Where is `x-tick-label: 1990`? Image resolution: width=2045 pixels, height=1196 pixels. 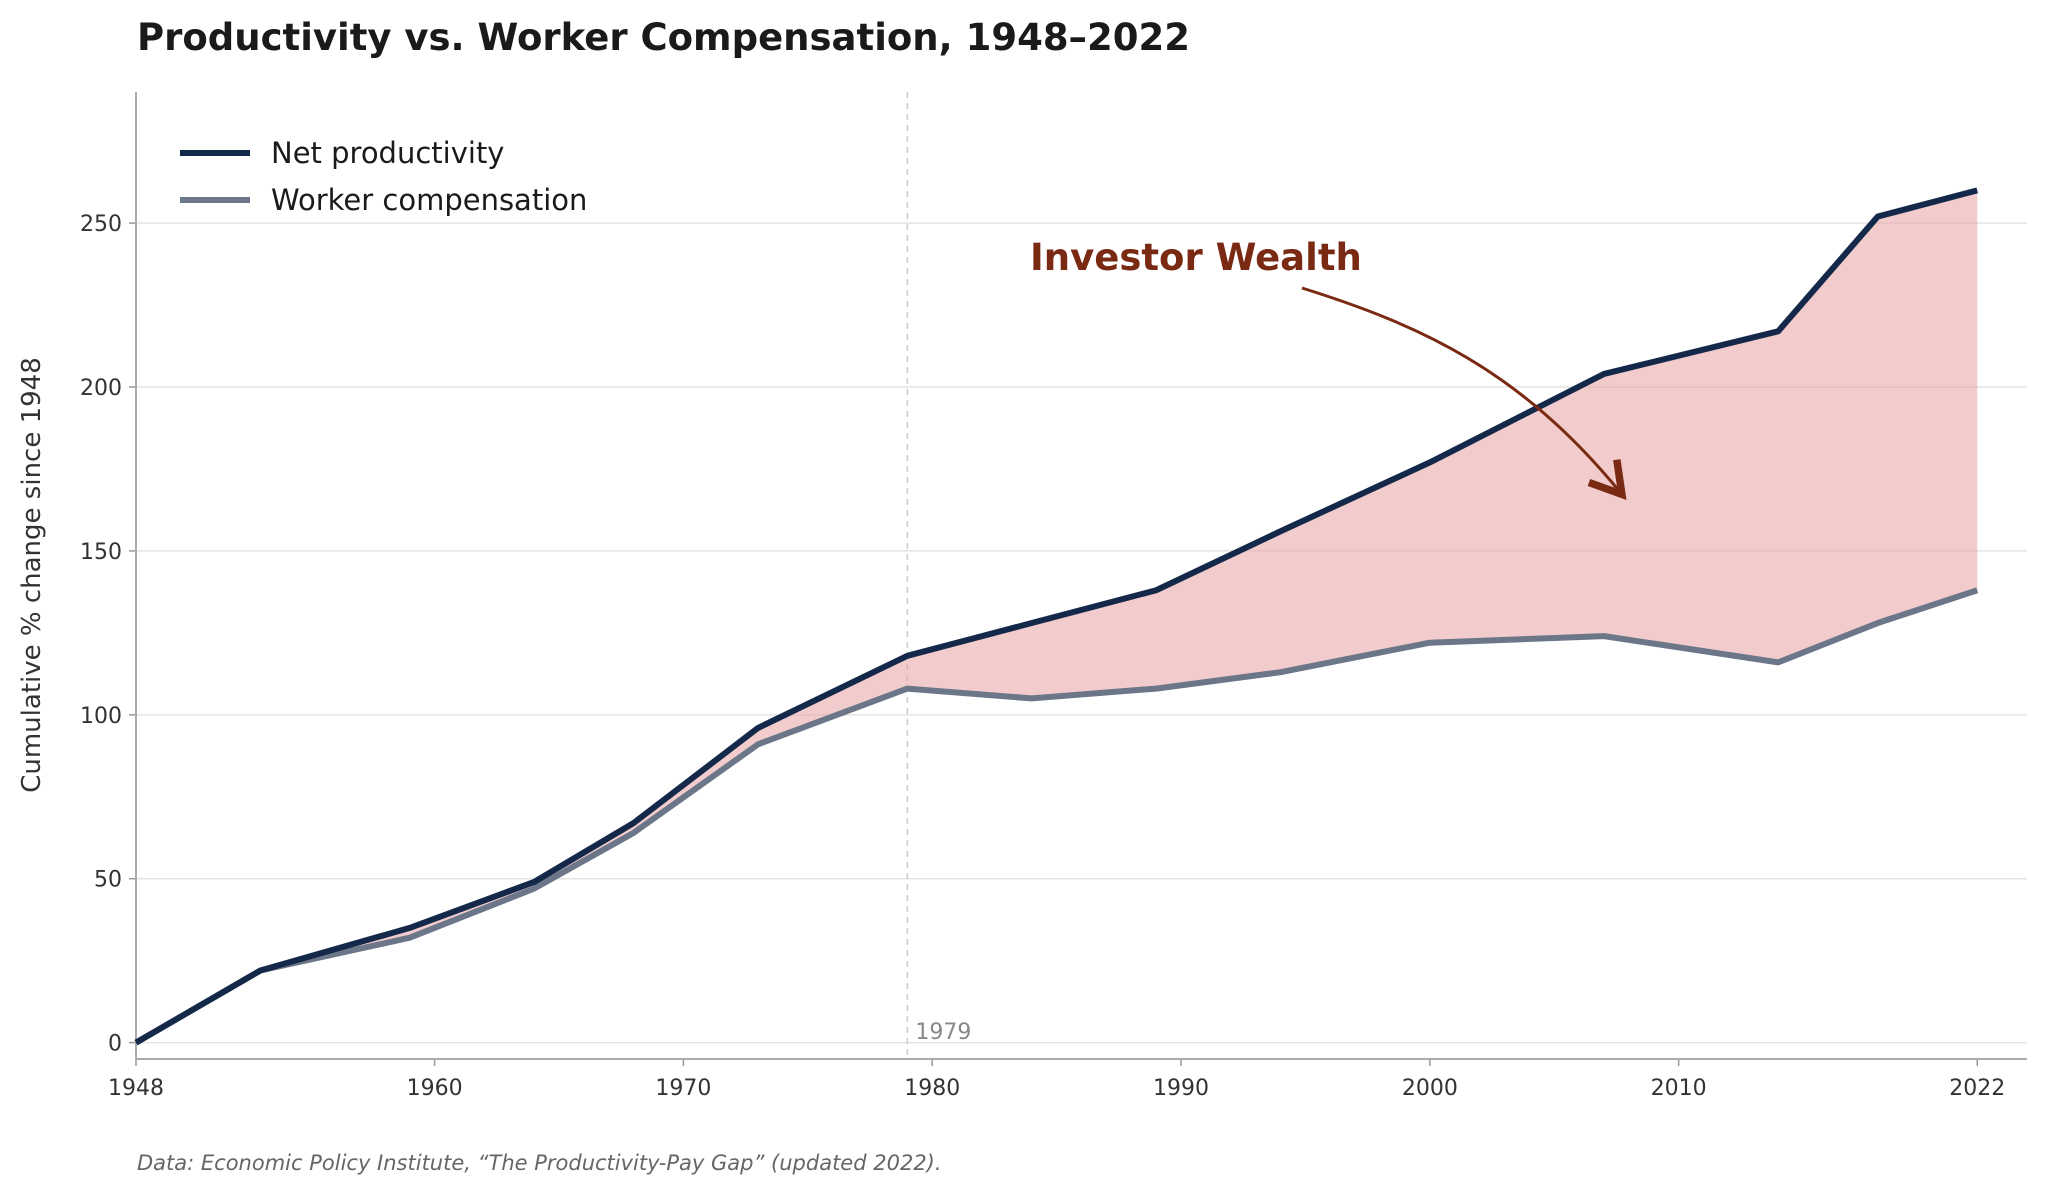
x-tick-label: 1990 is located at coordinates (1181, 1088).